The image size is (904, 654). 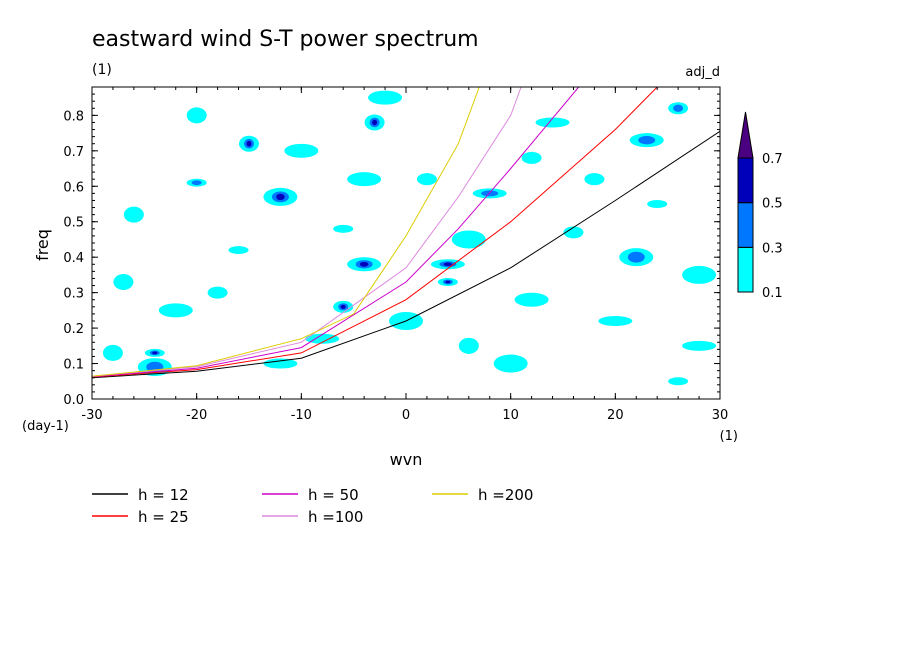 What do you see at coordinates (505, 495) in the screenshot?
I see `legend-label: h =200` at bounding box center [505, 495].